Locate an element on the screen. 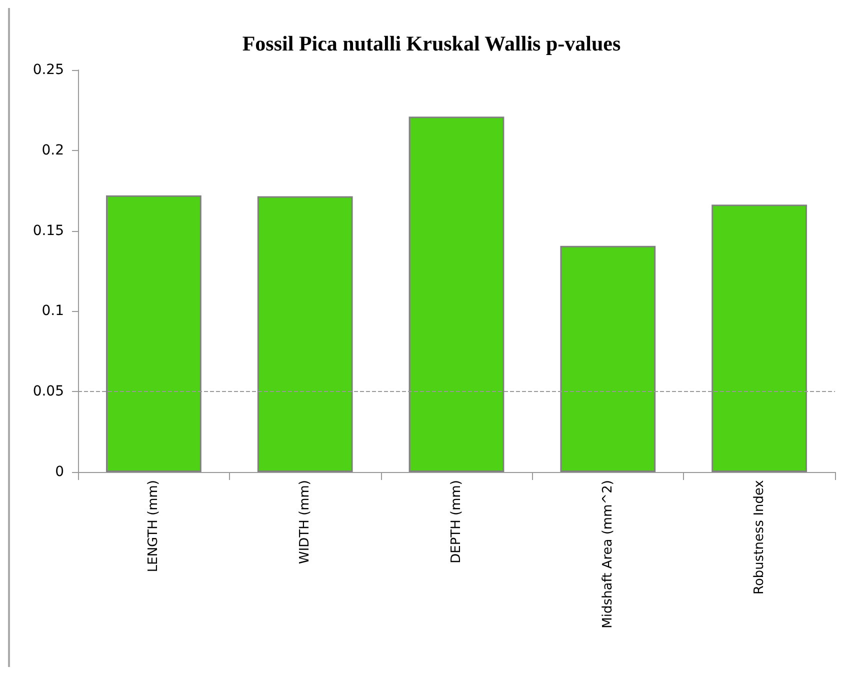 The width and height of the screenshot is (861, 675). x-tick-label: DEPTH (mm) is located at coordinates (456, 522).